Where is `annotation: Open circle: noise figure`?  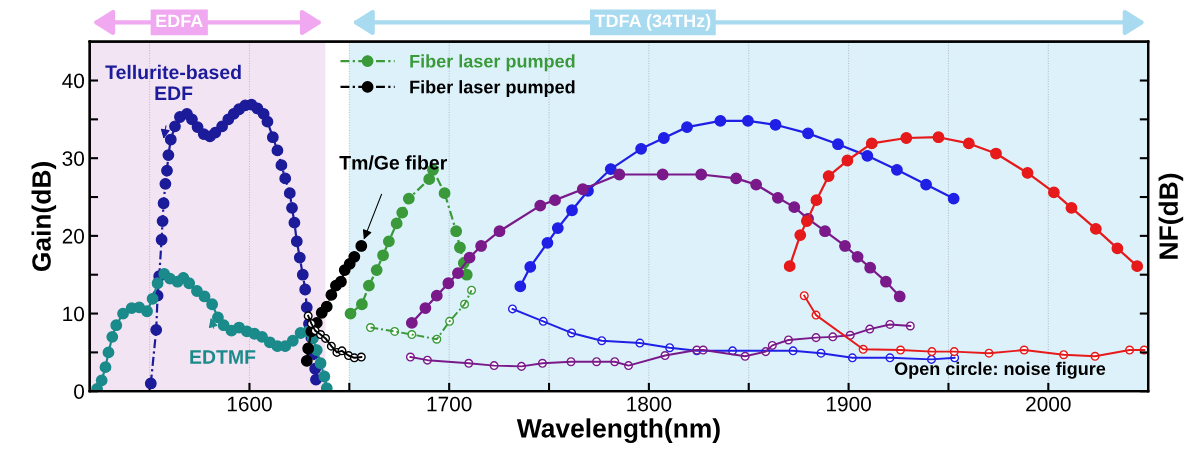 annotation: Open circle: noise figure is located at coordinates (1000, 370).